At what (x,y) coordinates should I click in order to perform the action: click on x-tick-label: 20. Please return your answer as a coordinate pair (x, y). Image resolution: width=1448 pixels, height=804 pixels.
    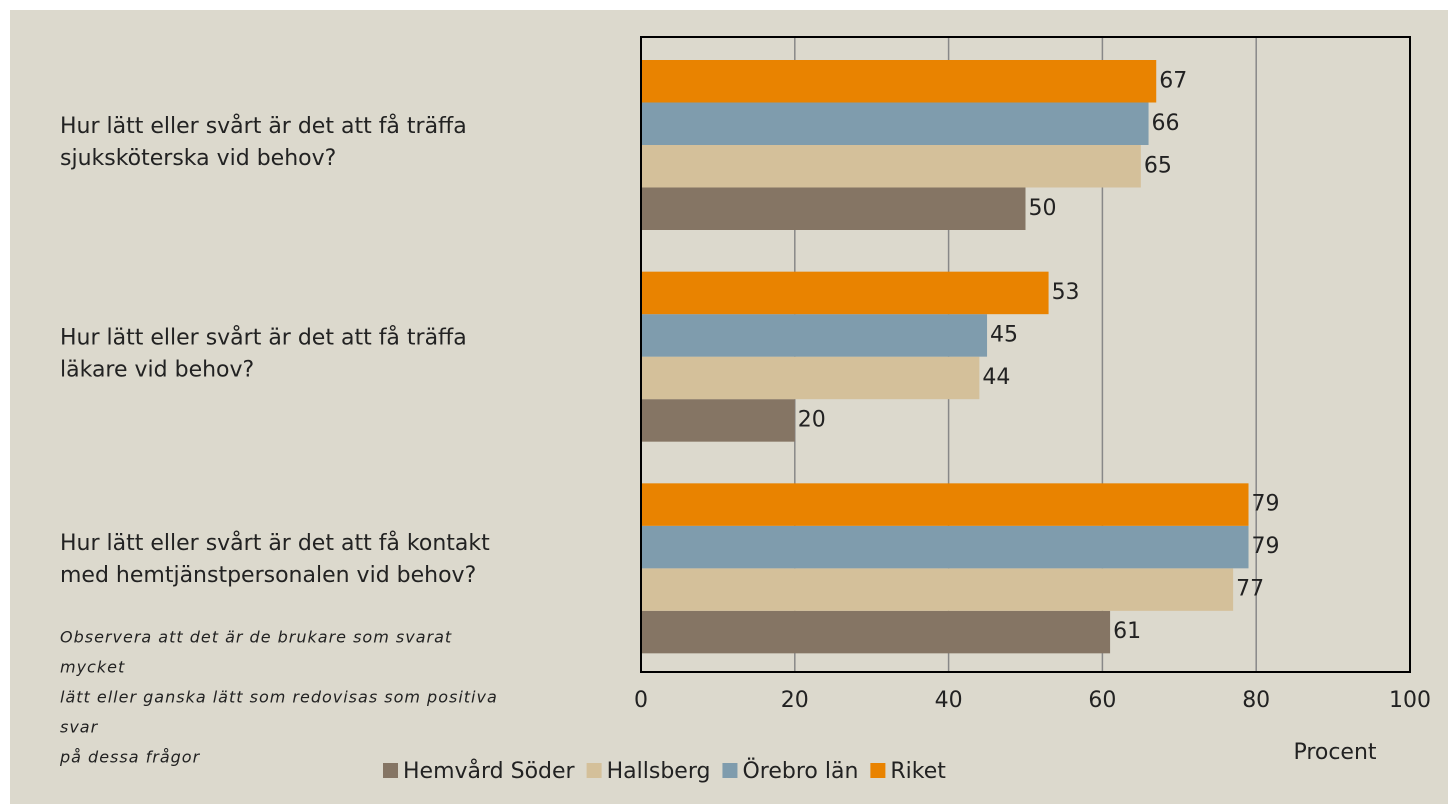
    Looking at the image, I should click on (795, 700).